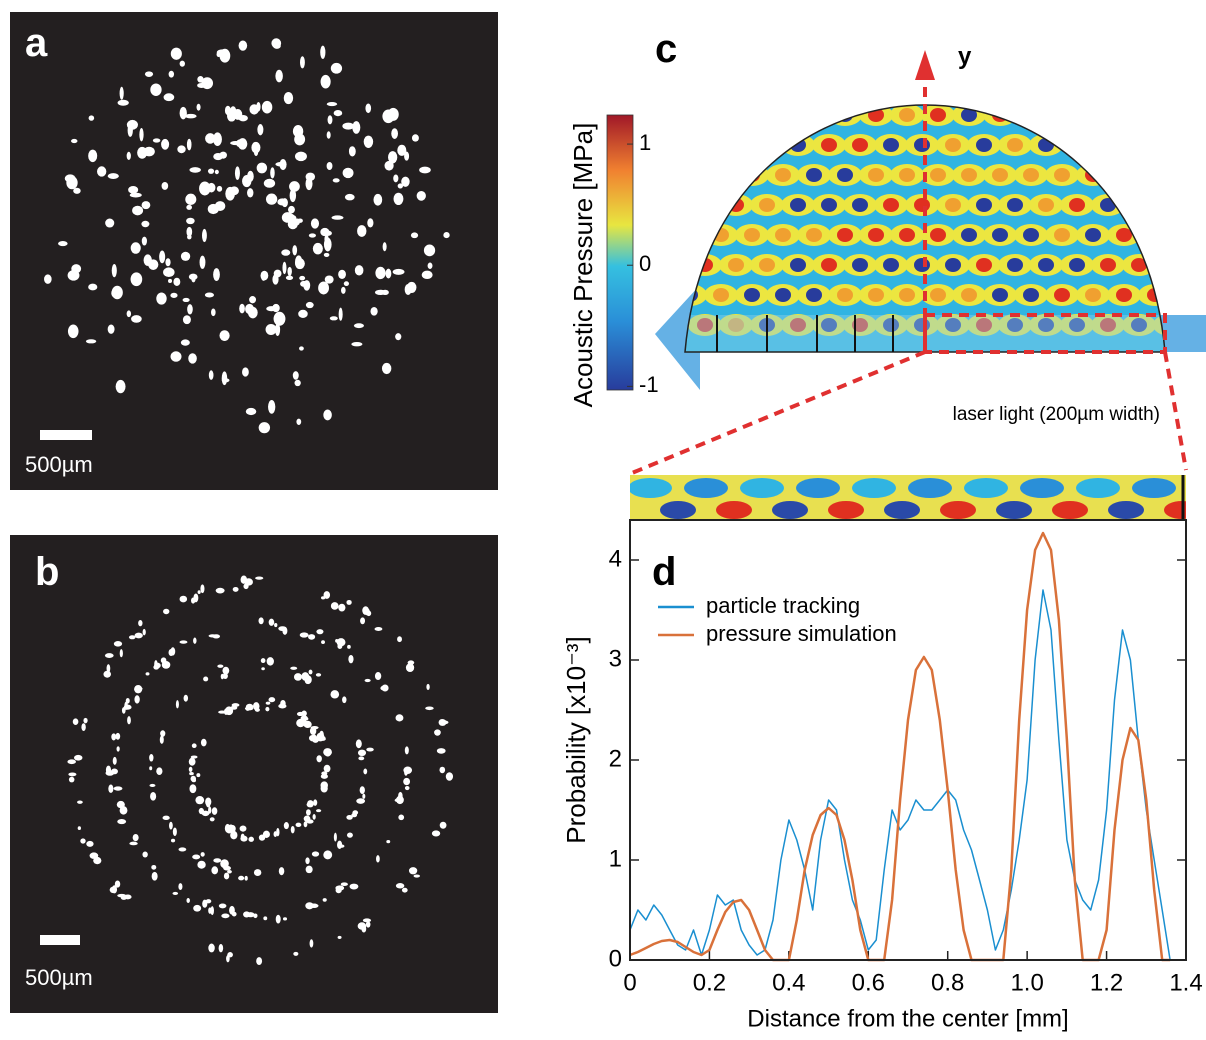 The height and width of the screenshot is (1040, 1206). Describe the element at coordinates (47, 572) in the screenshot. I see `panel-label: b` at that location.